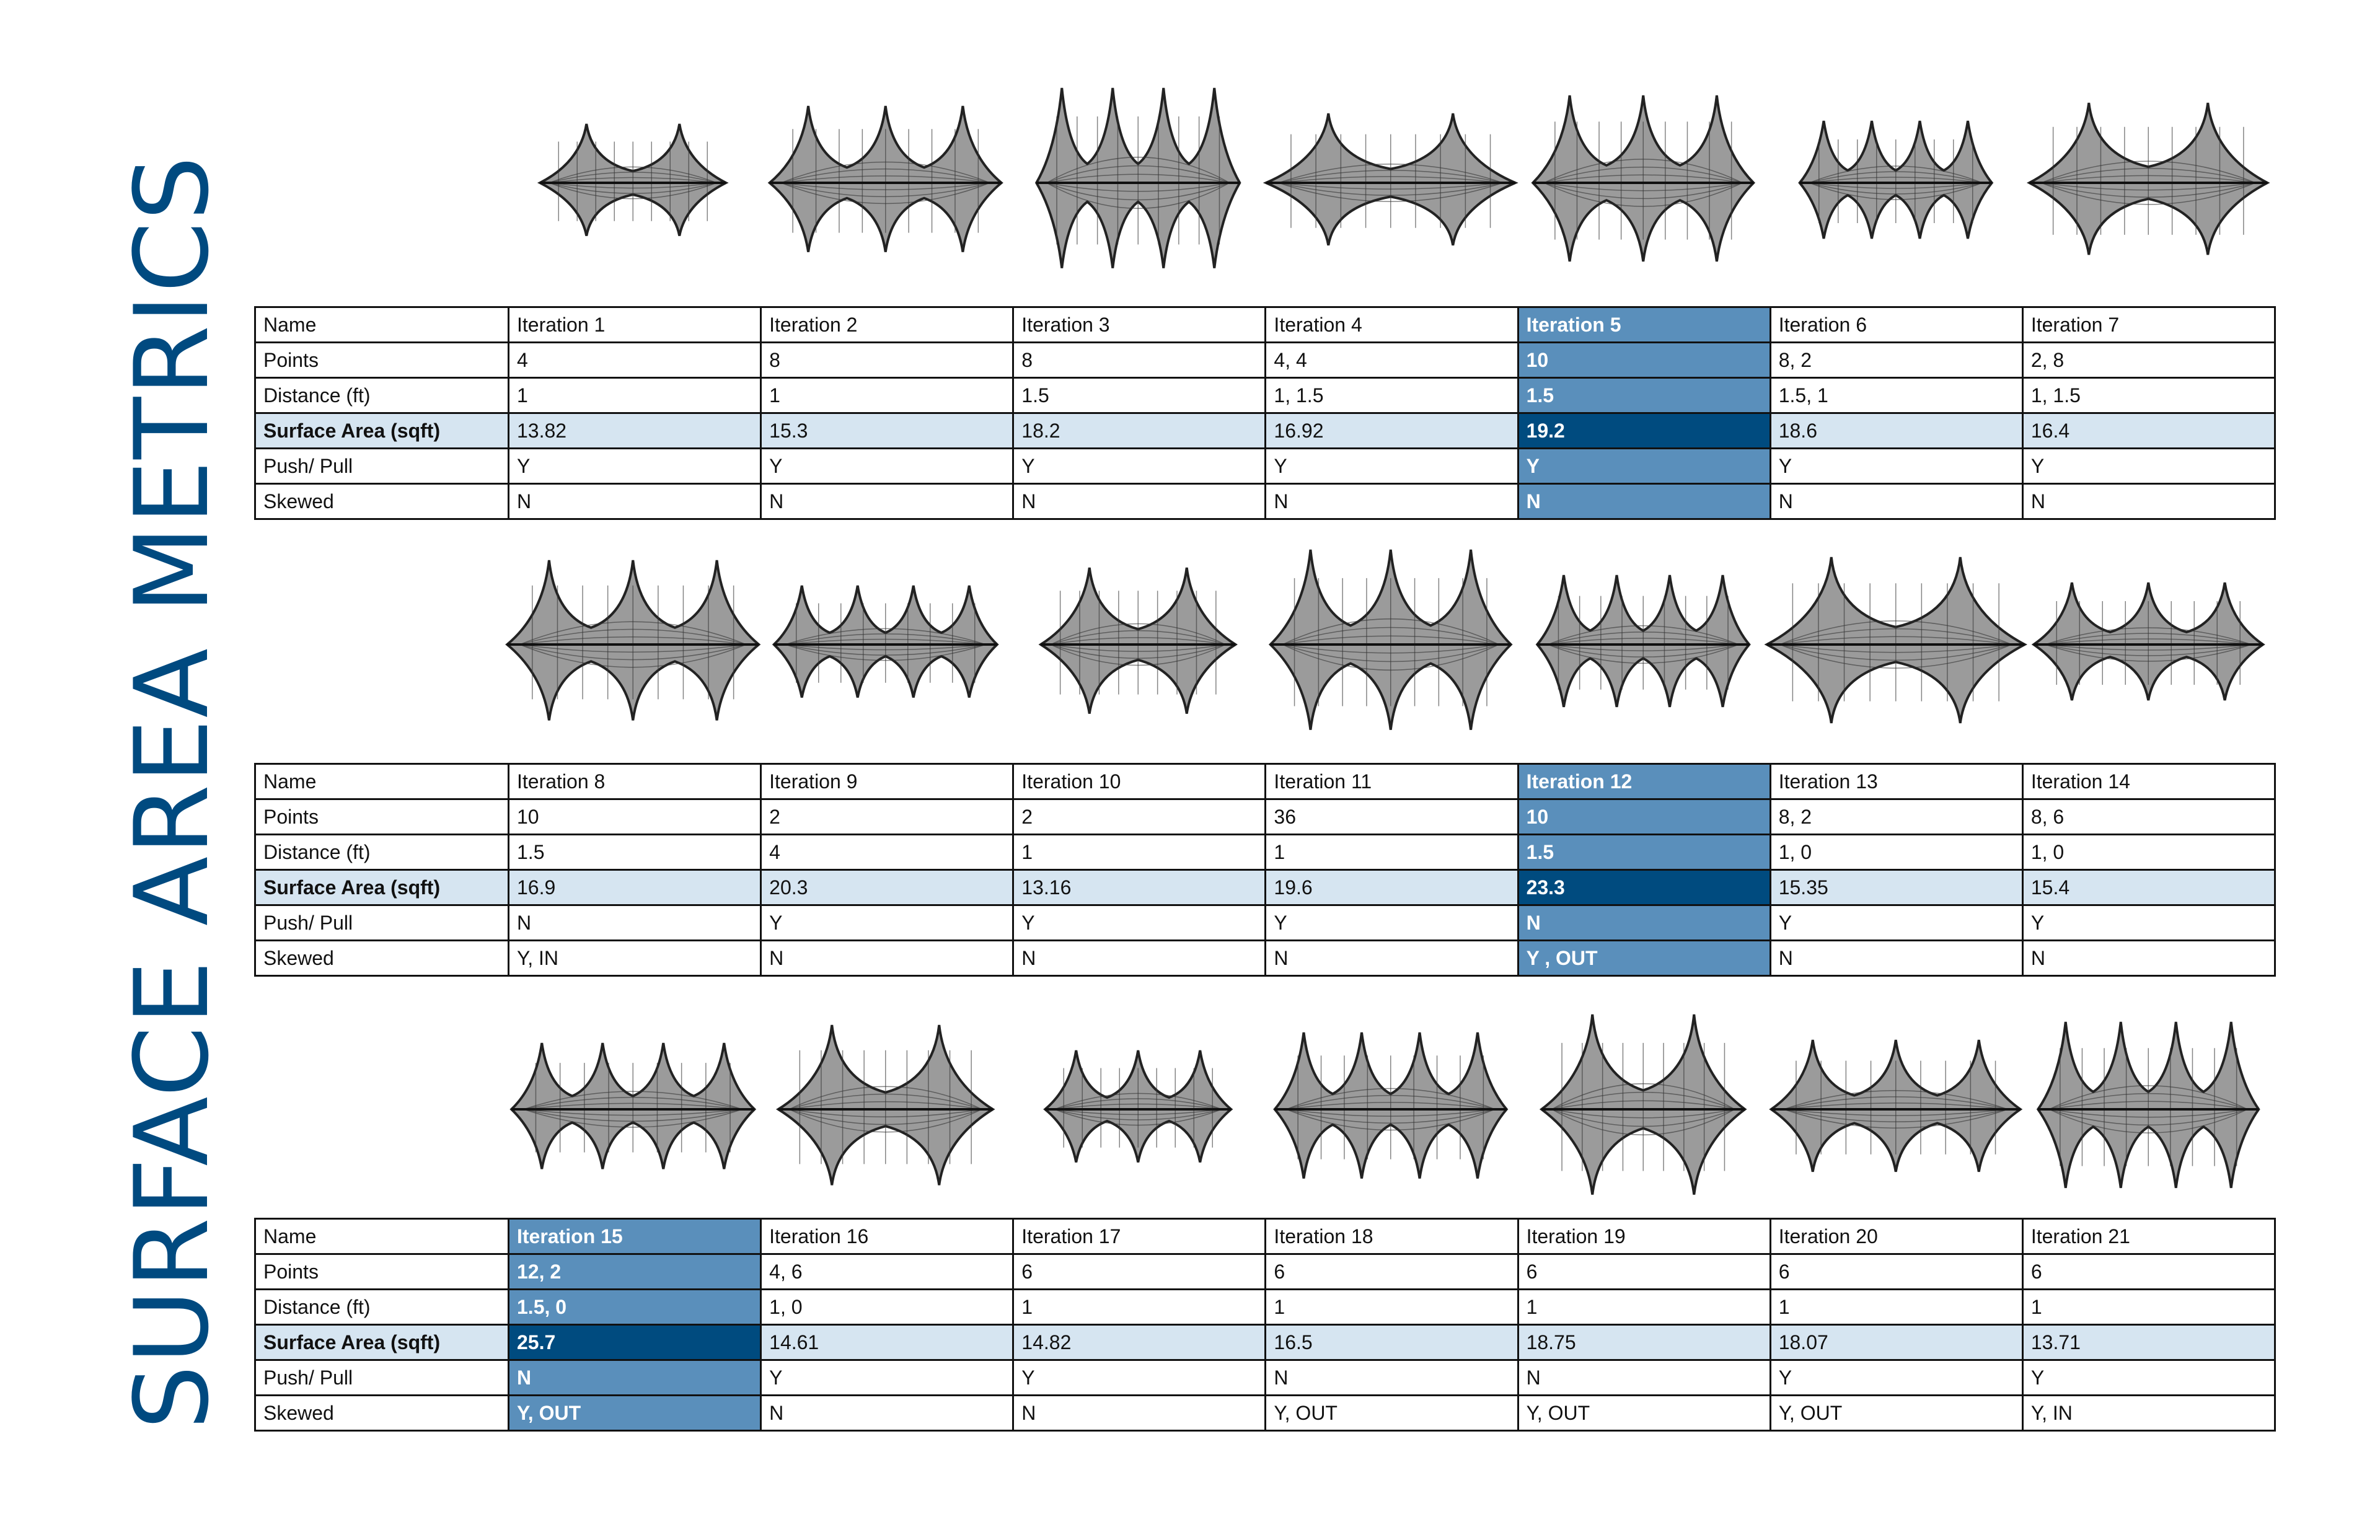  I want to click on table-cell: Iteration 10, so click(1139, 781).